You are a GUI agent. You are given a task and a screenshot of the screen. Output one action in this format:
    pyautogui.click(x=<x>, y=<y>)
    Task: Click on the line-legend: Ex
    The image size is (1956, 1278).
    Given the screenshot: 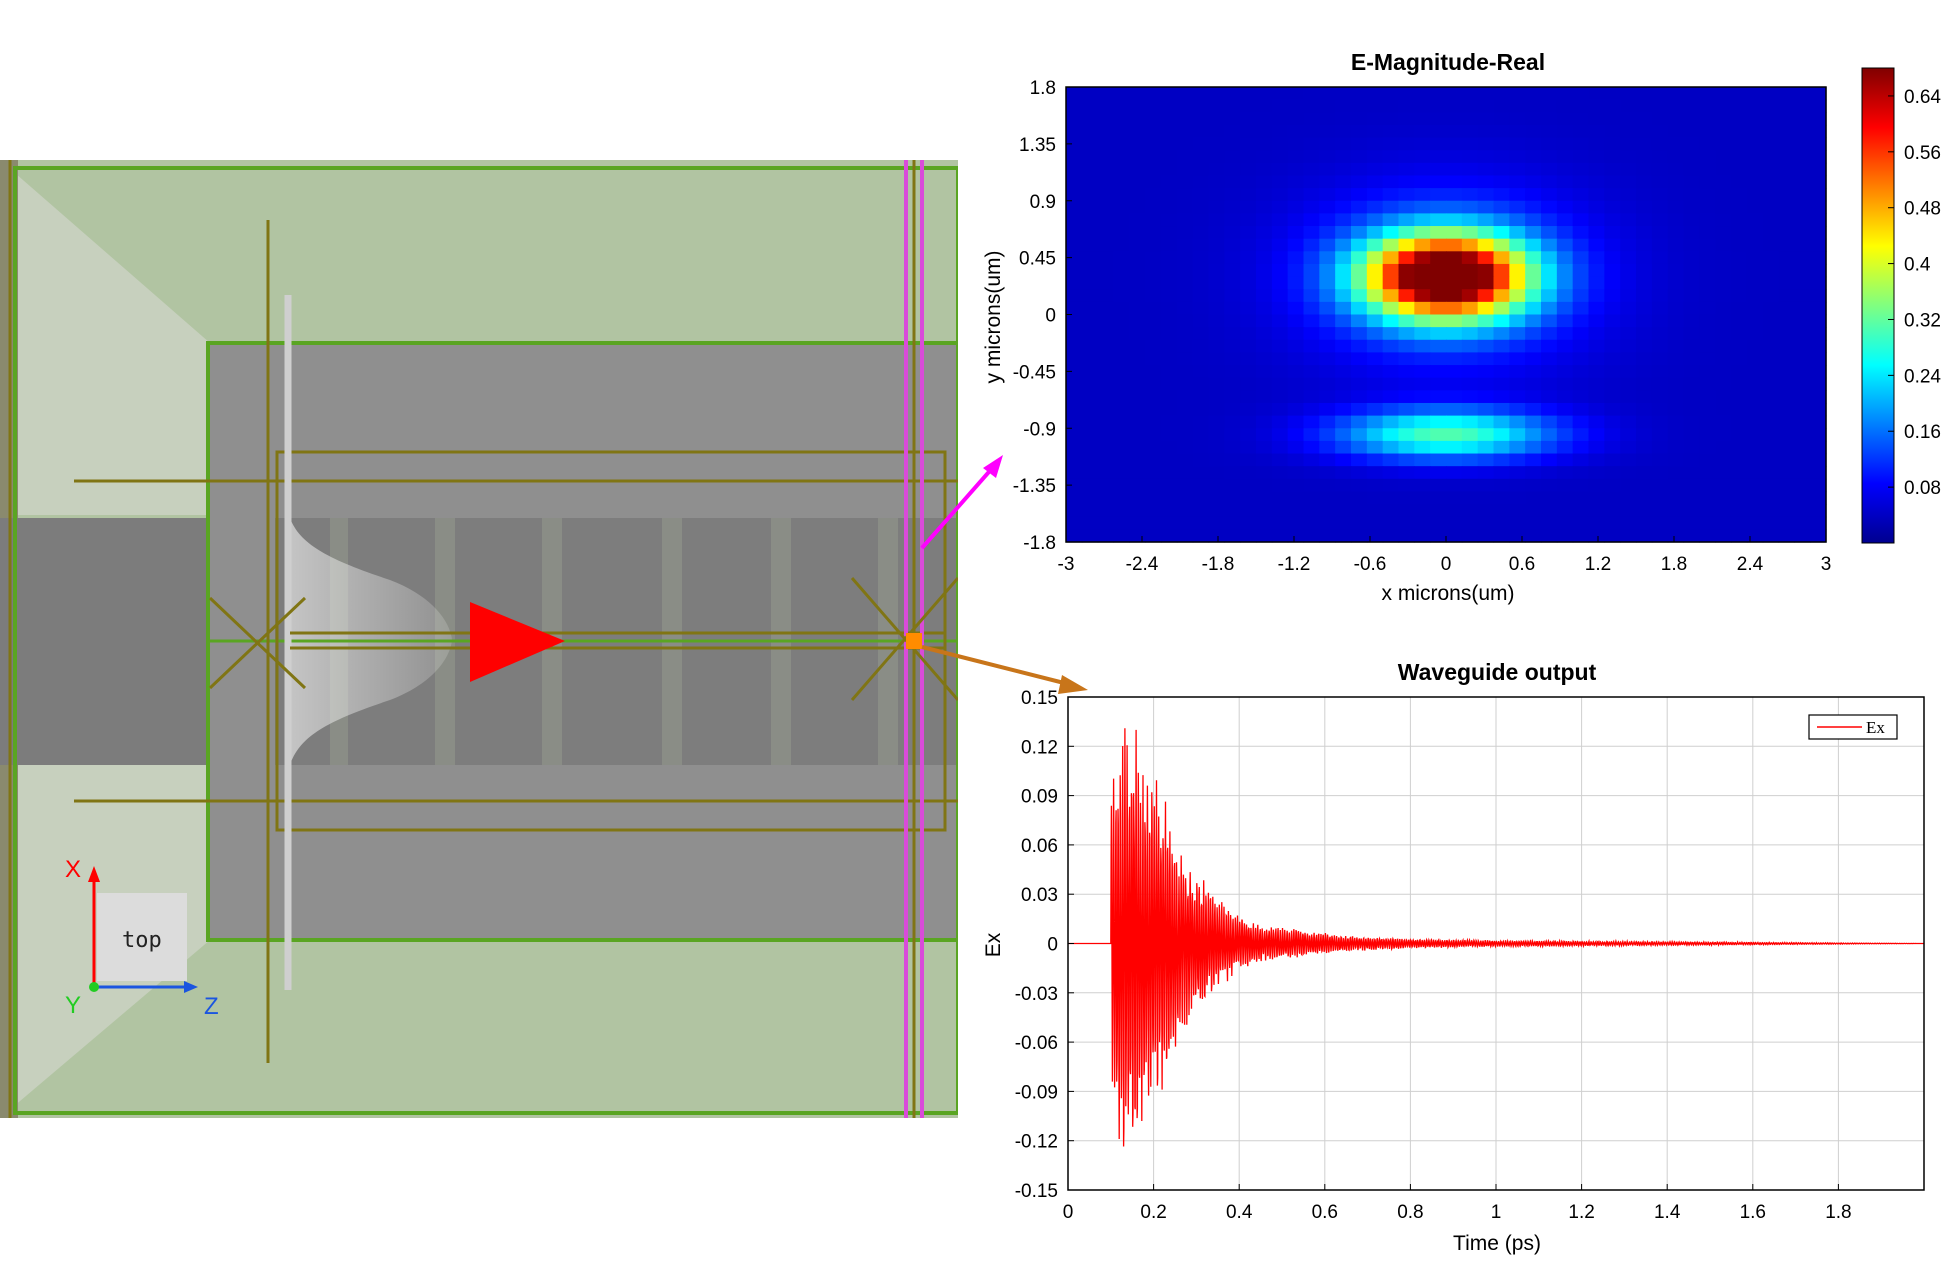 What is the action you would take?
    pyautogui.click(x=1853, y=727)
    